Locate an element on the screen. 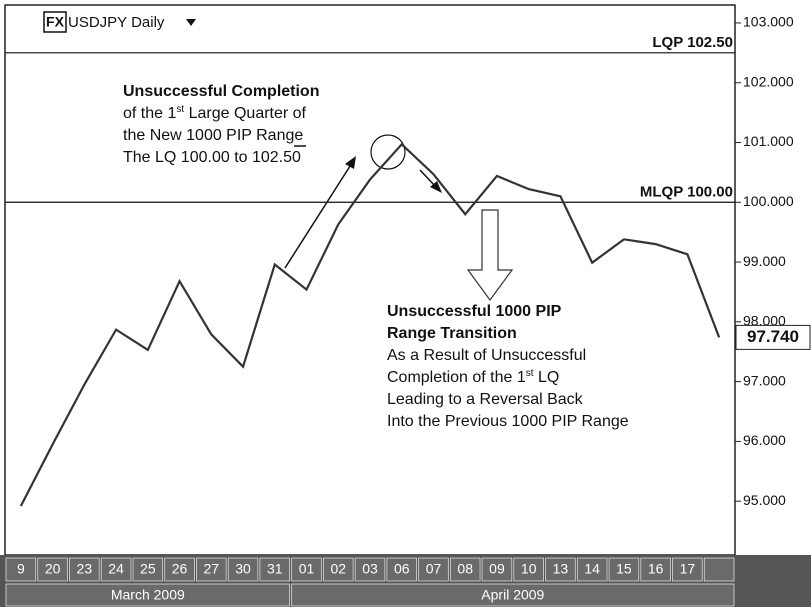 This screenshot has width=811, height=607. y-tick-label: 95.000 is located at coordinates (764, 500).